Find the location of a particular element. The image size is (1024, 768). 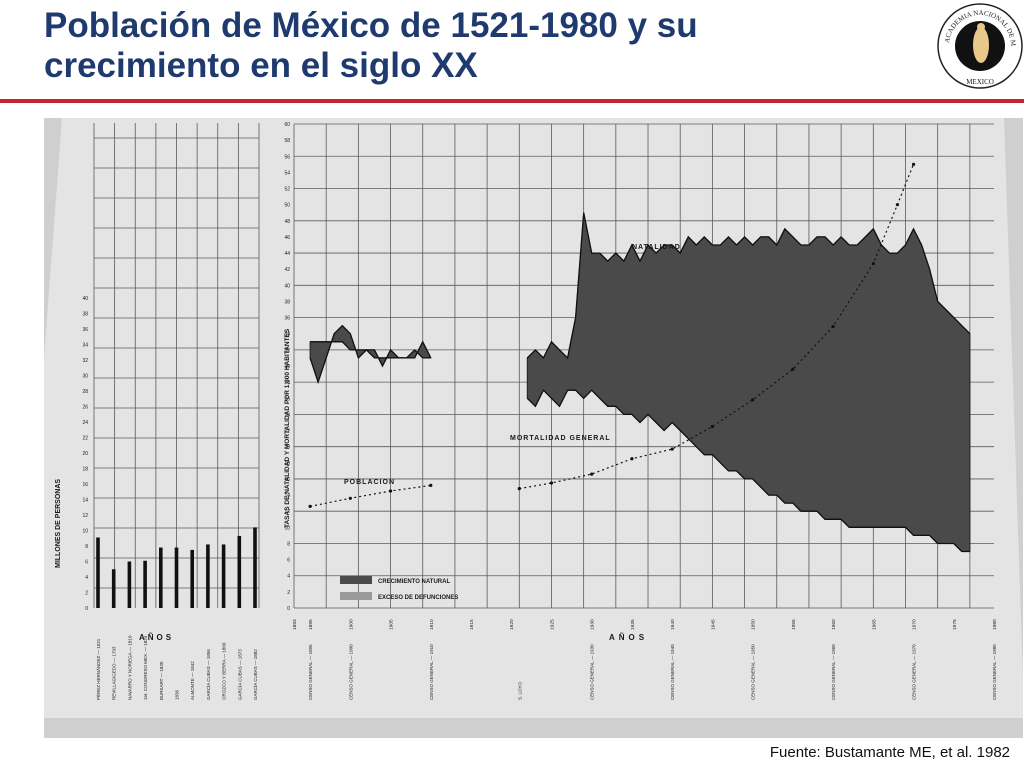

left-y-tick-label: 36 is located at coordinates (85, 330).